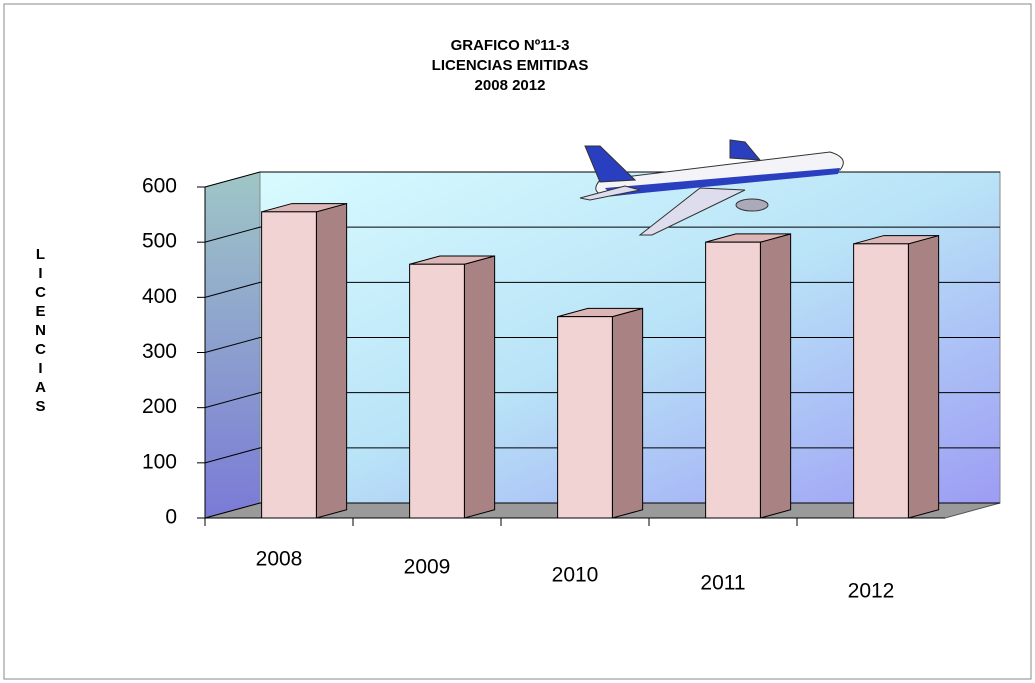 This screenshot has height=683, width=1035. Describe the element at coordinates (171, 517) in the screenshot. I see `y-tick-label: 0` at that location.